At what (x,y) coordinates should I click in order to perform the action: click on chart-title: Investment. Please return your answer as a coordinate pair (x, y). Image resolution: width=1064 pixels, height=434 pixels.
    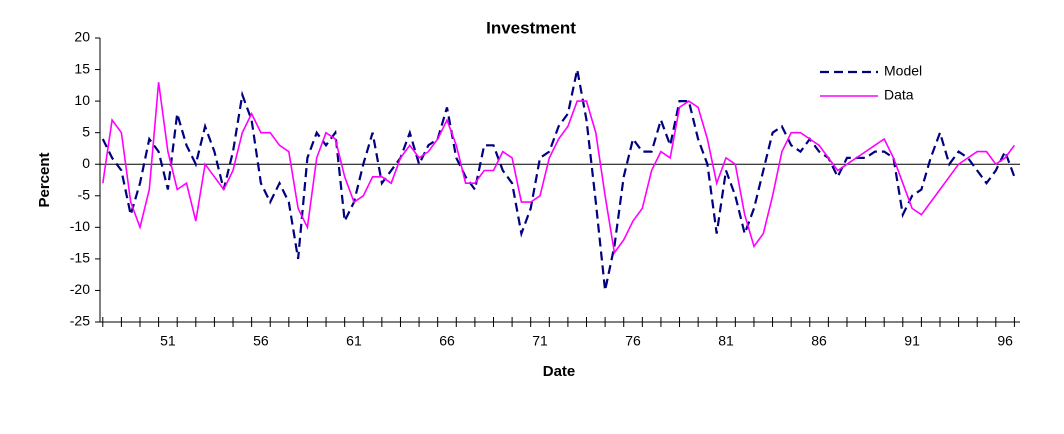
    Looking at the image, I should click on (531, 27).